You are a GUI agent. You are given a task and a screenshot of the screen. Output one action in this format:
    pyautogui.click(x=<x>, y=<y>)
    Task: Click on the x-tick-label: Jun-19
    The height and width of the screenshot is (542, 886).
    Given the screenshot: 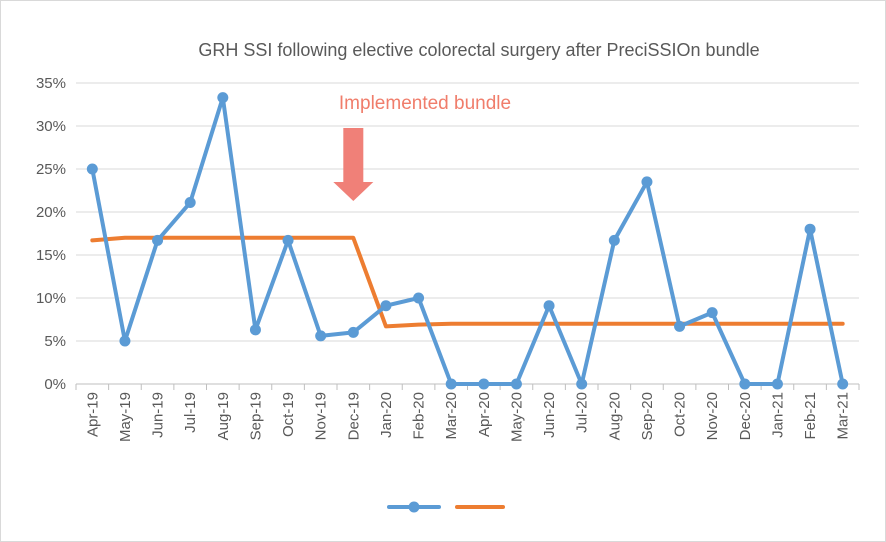 What is the action you would take?
    pyautogui.click(x=158, y=415)
    